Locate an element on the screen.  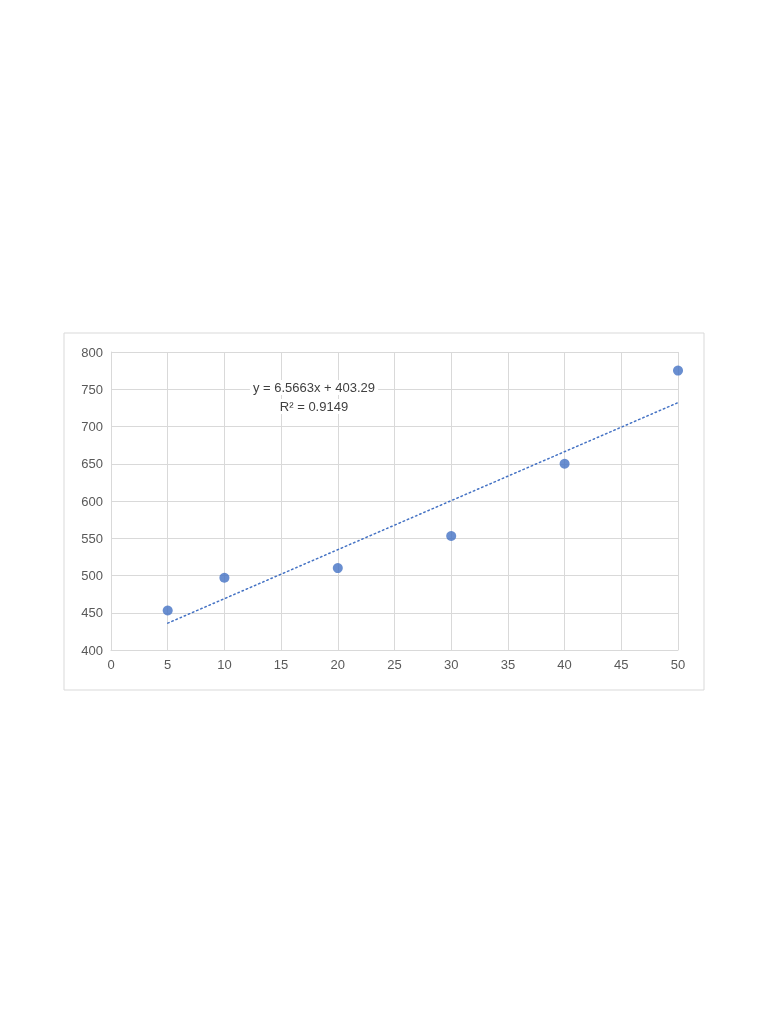
x-tick-label: 45 is located at coordinates (621, 664).